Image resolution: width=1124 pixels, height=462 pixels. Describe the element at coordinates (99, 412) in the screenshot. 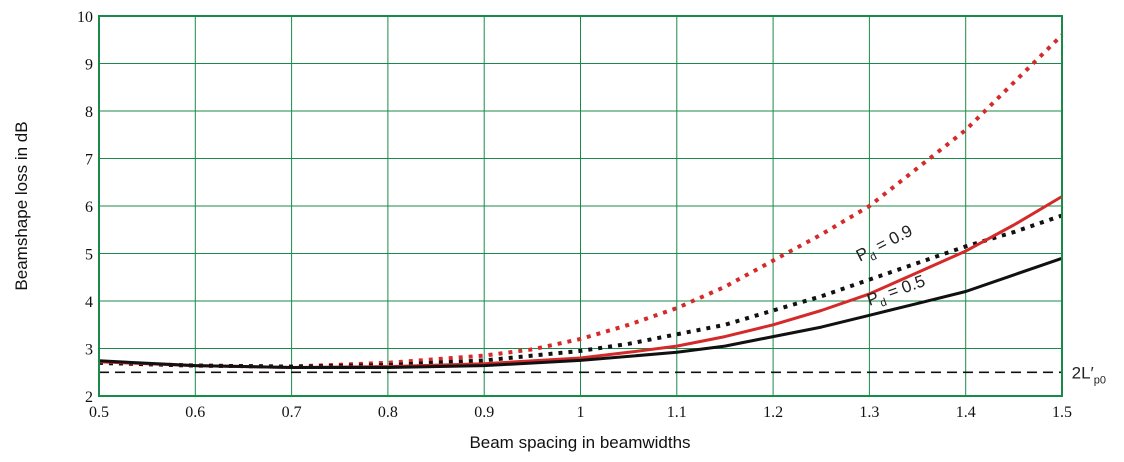

I see `x-tick-label: 0.5` at that location.